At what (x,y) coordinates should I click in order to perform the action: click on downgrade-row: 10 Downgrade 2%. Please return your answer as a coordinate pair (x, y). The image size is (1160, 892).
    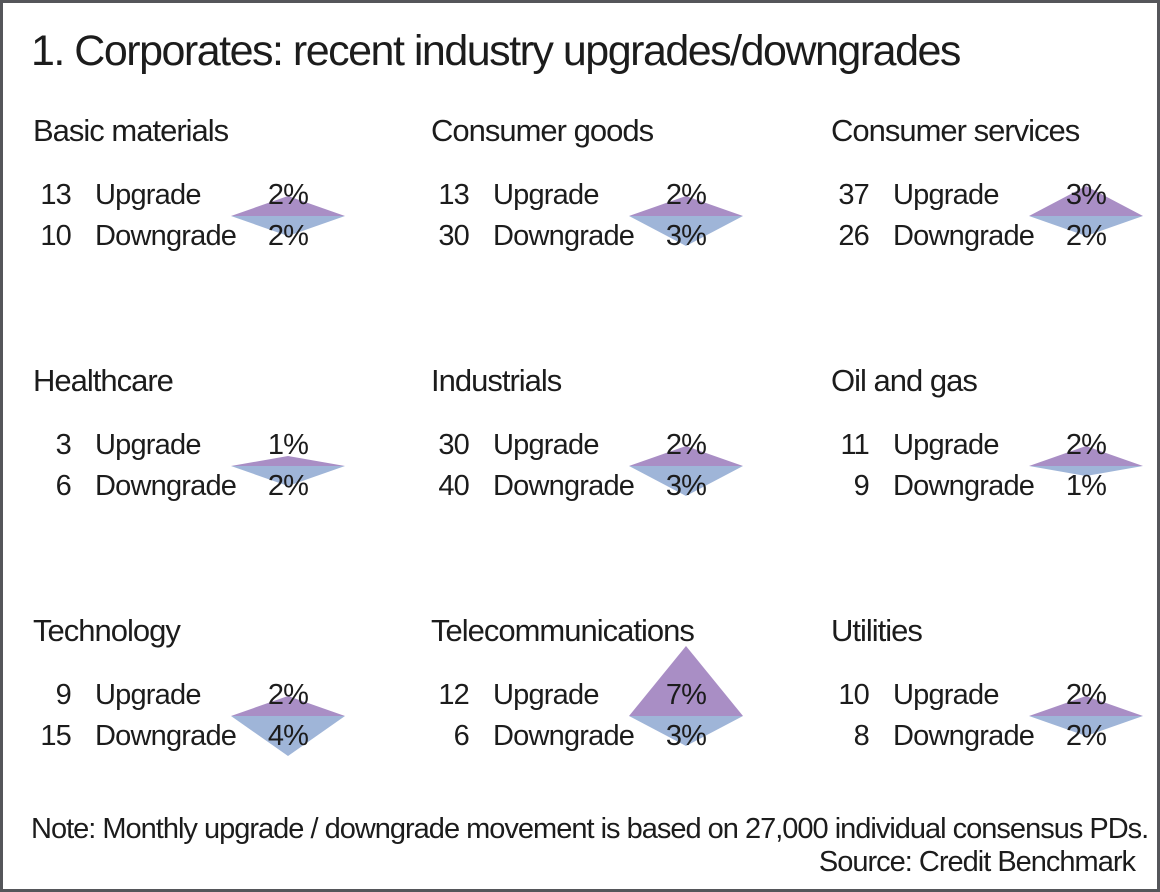
    Looking at the image, I should click on (203, 236).